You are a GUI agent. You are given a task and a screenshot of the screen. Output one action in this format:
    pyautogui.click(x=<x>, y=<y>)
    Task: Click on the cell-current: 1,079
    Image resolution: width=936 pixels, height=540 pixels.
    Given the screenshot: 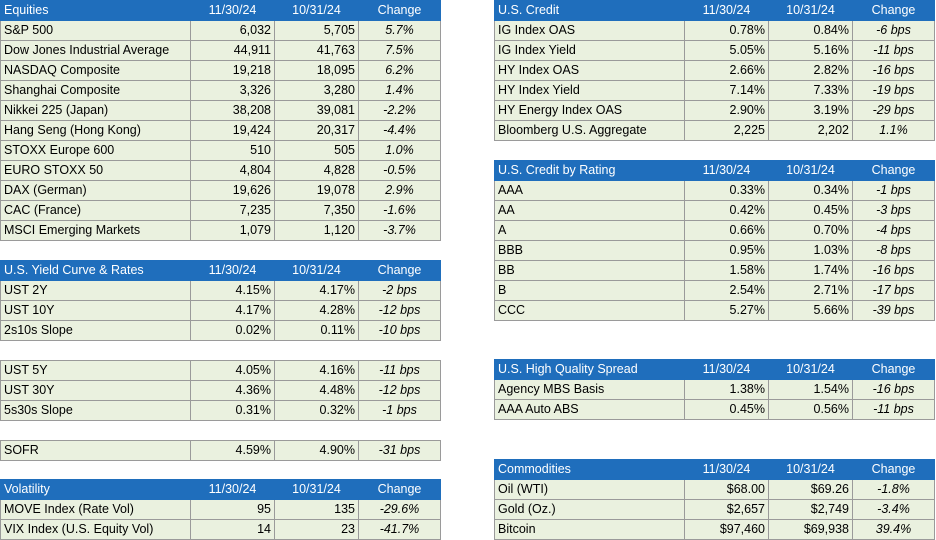 What is the action you would take?
    pyautogui.click(x=232, y=230)
    